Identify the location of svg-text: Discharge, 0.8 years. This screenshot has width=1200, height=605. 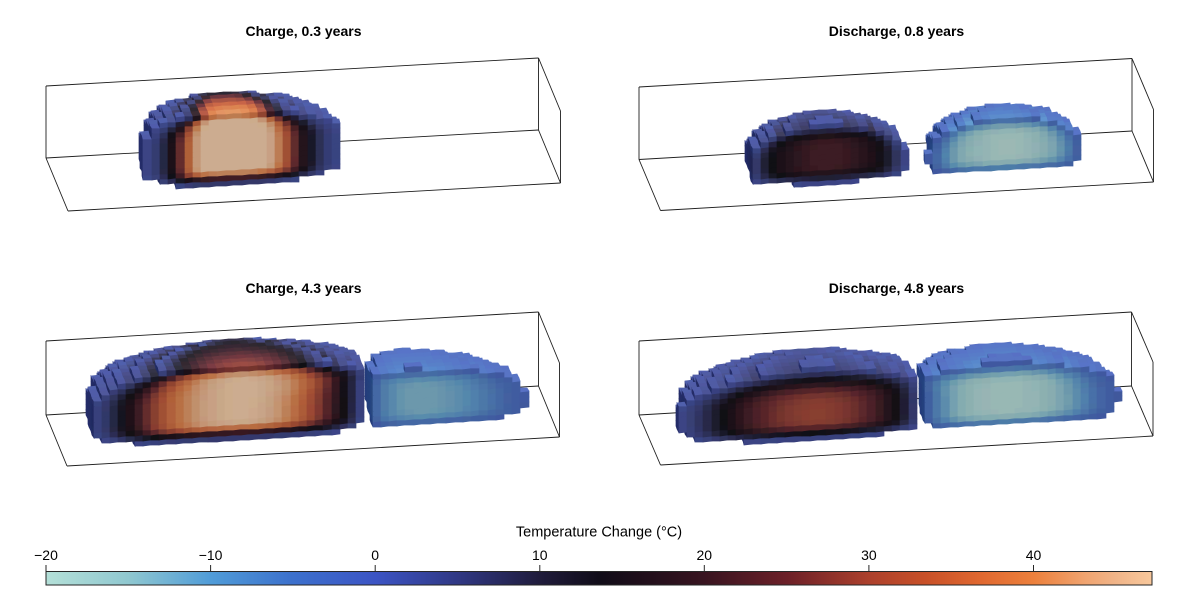
(897, 31).